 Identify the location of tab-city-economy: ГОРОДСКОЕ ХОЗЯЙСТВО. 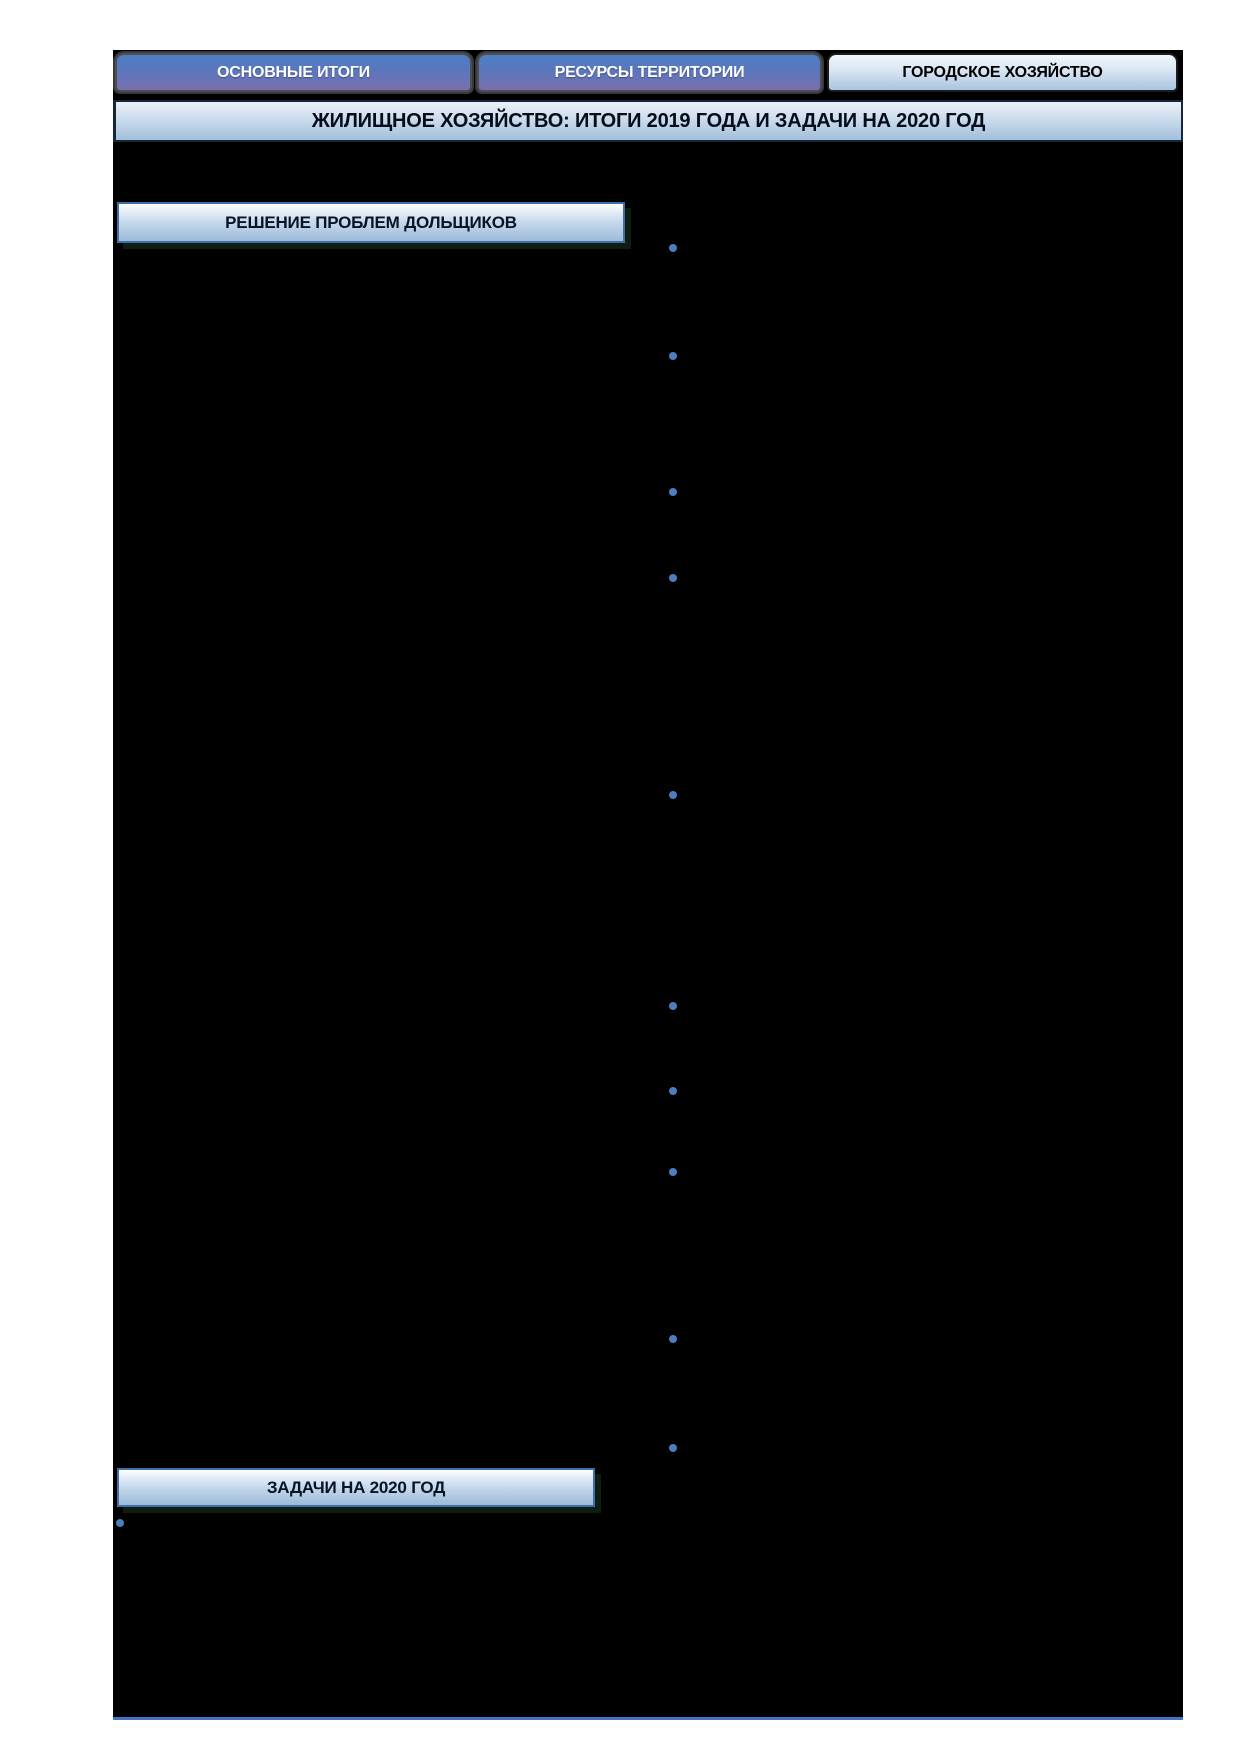
(1002, 72).